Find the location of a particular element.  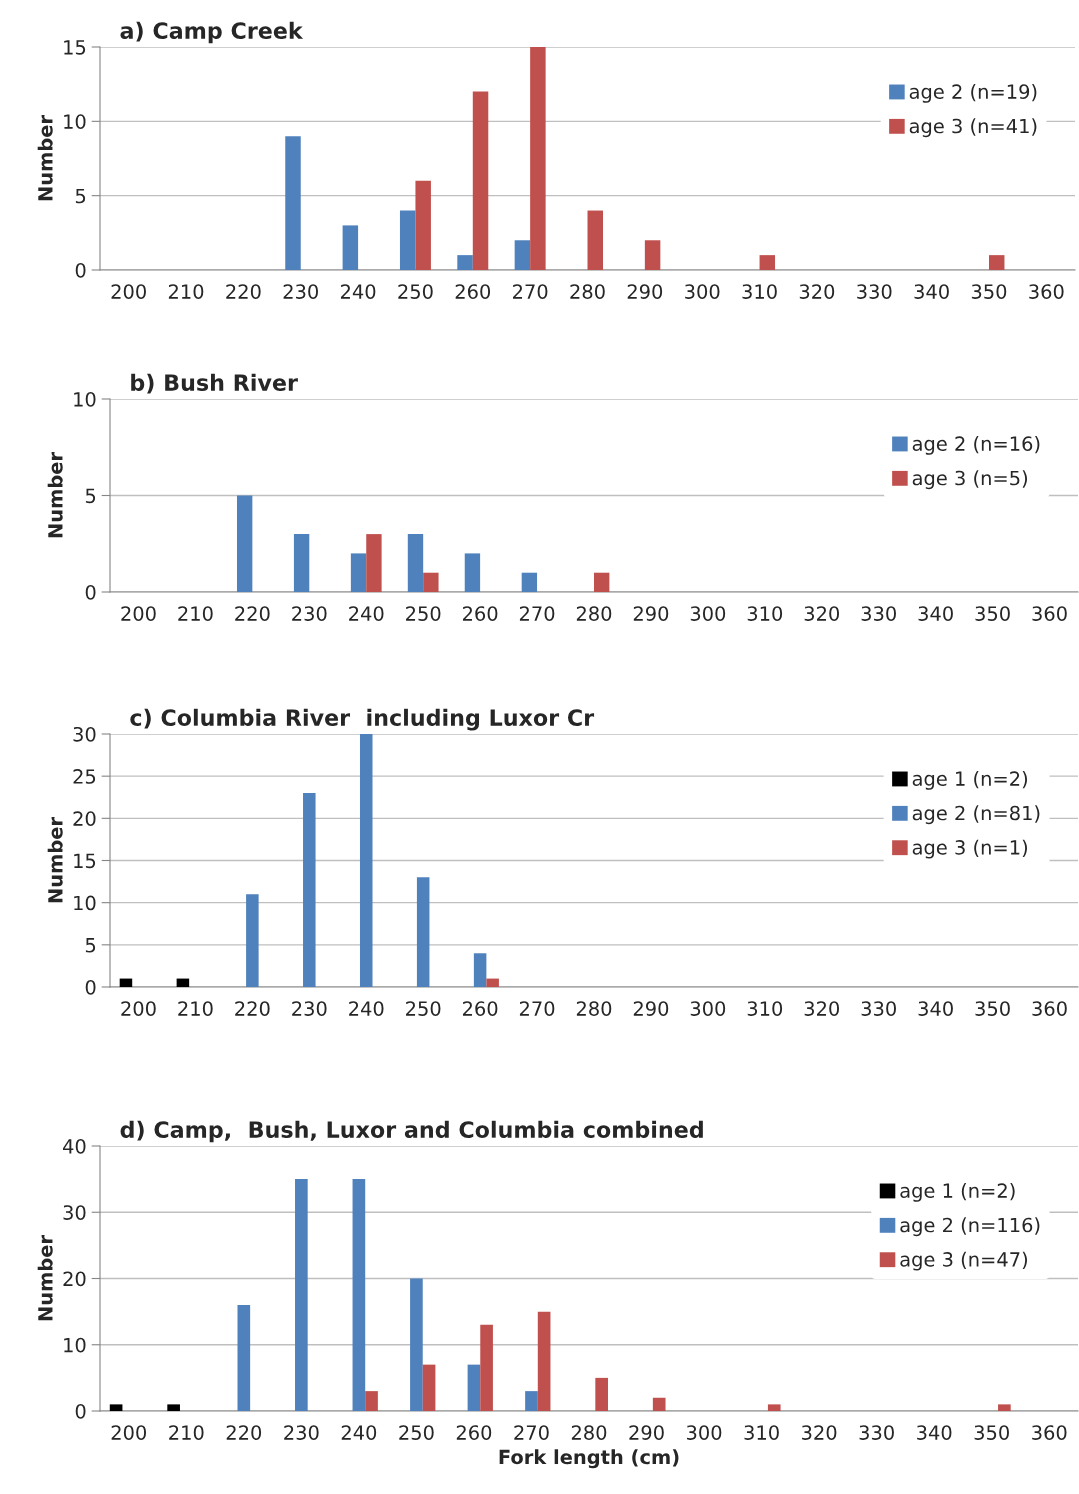

legend-label: age 1 (n=2) is located at coordinates (957, 1192).